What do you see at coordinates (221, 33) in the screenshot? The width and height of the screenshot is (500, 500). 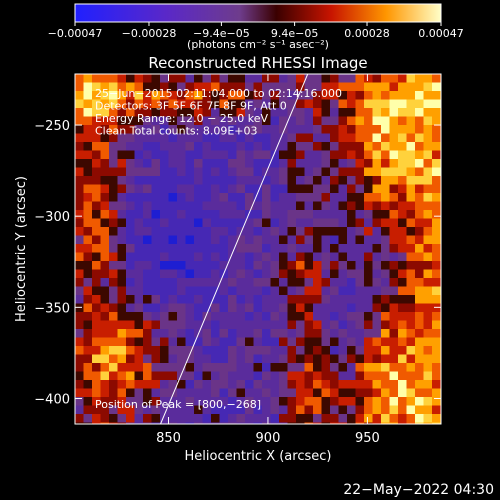 I see `colorbar-tick-label: −9.4e−05` at bounding box center [221, 33].